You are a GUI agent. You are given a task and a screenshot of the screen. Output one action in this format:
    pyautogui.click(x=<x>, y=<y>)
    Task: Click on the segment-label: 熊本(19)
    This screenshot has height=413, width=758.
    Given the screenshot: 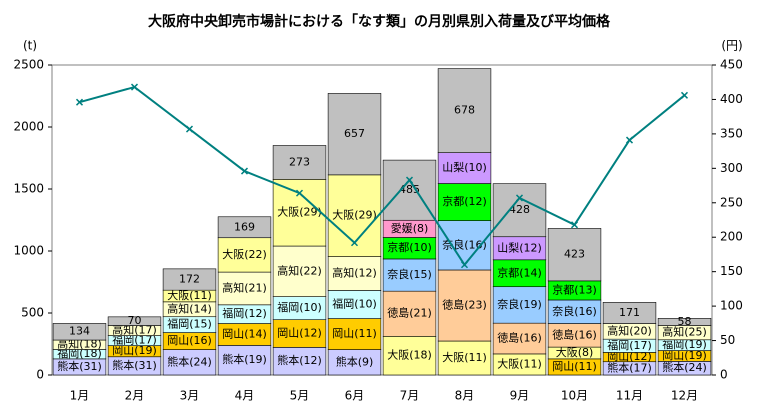 What is the action you would take?
    pyautogui.click(x=244, y=359)
    